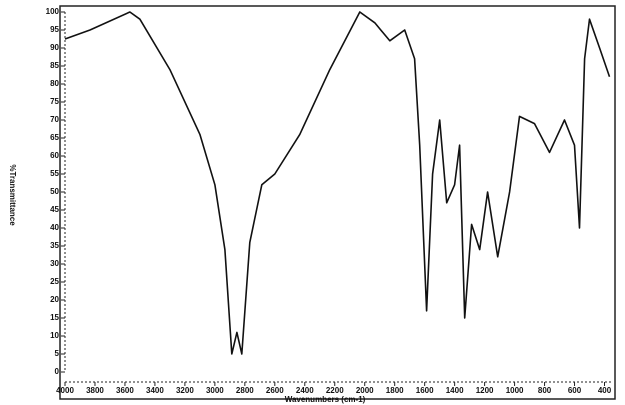 The width and height of the screenshot is (625, 405). I want to click on y-tick-label: 75, so click(54, 101).